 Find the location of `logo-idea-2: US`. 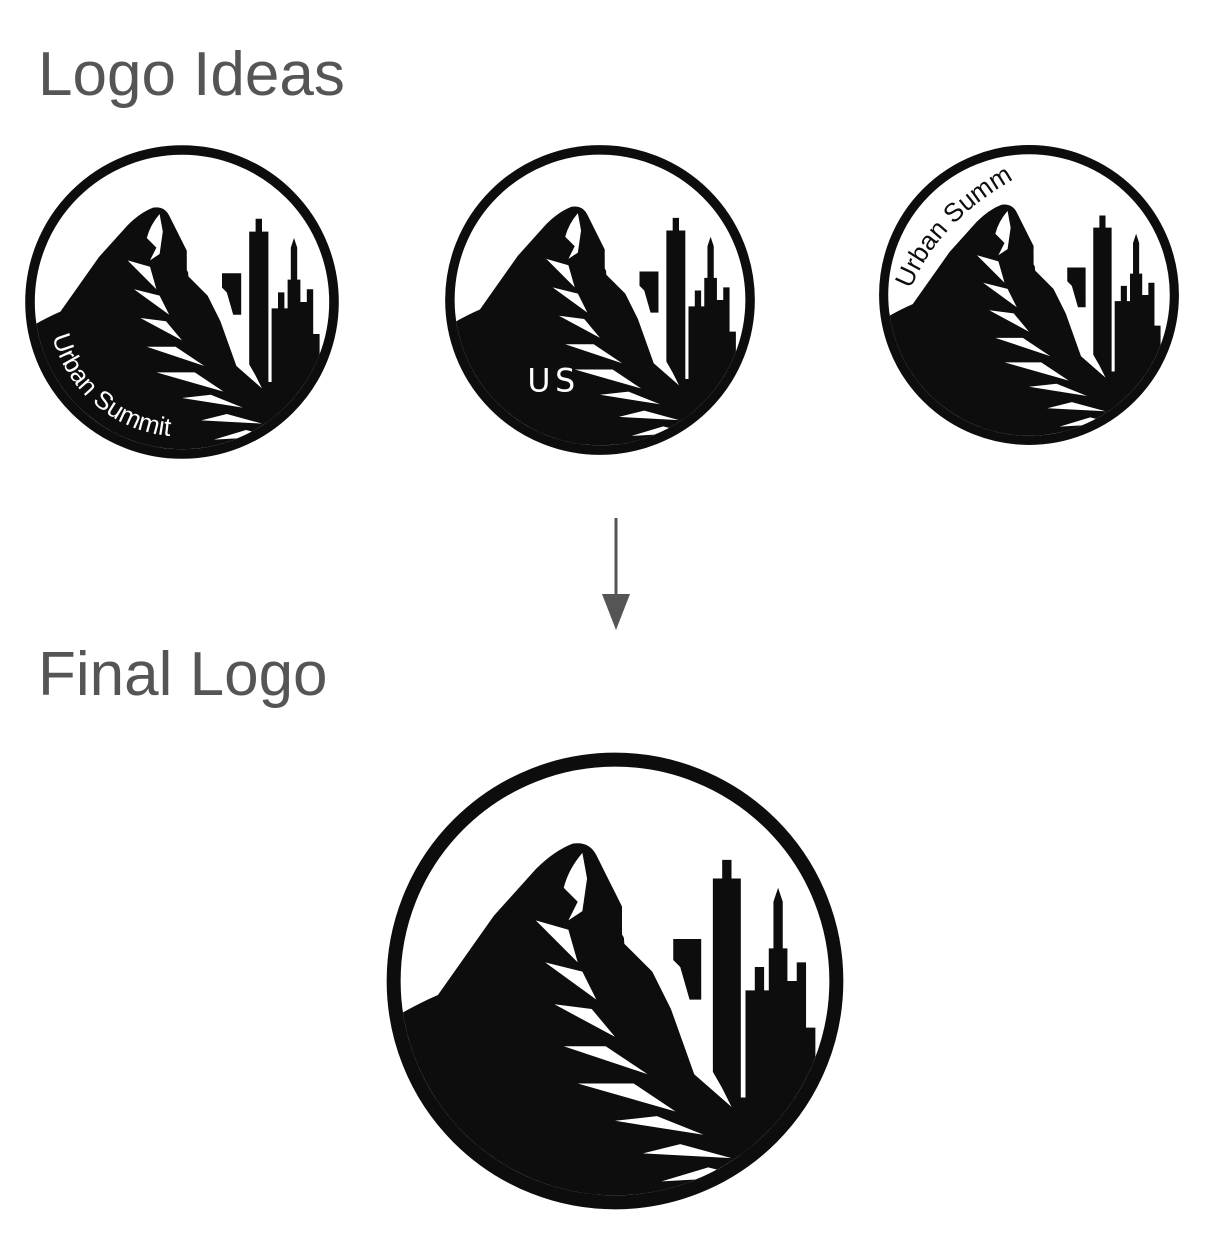

logo-idea-2: US is located at coordinates (600, 300).